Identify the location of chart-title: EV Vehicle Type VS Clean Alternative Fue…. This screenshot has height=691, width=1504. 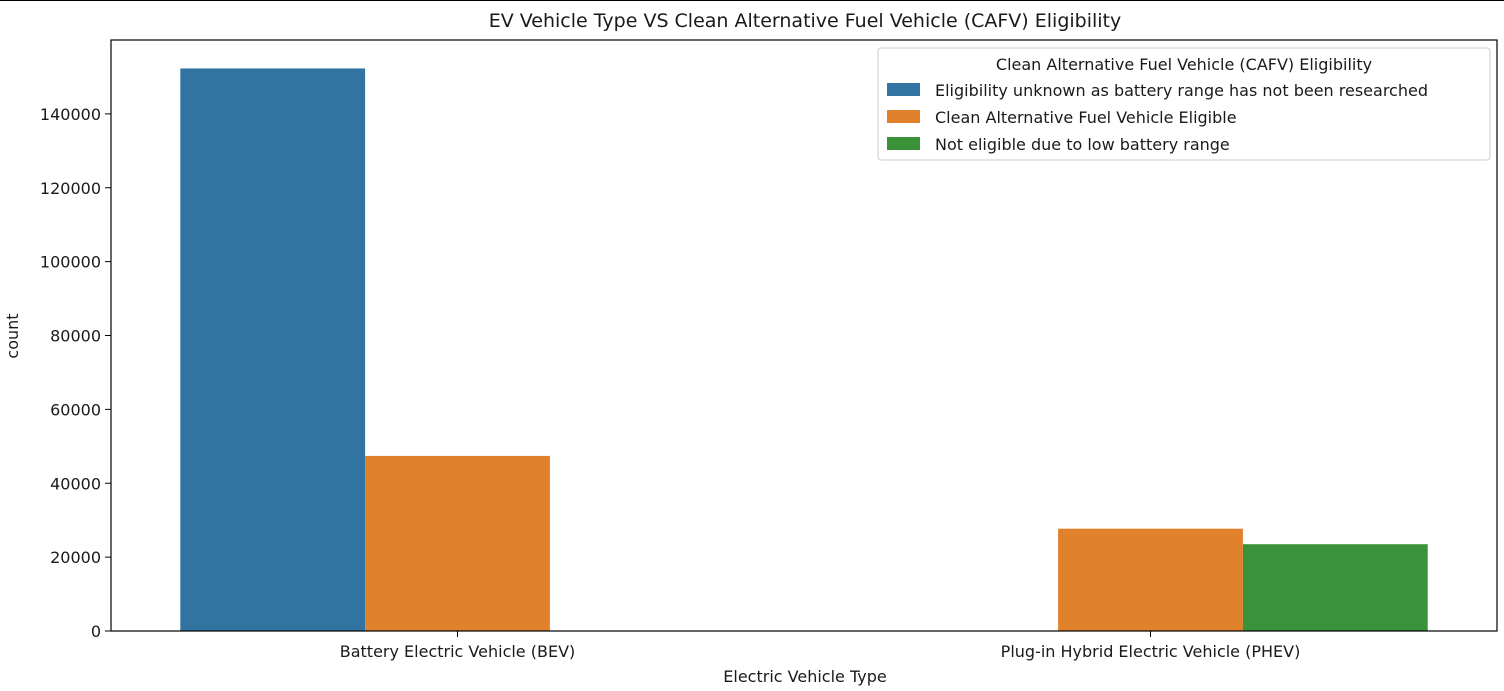
(805, 21).